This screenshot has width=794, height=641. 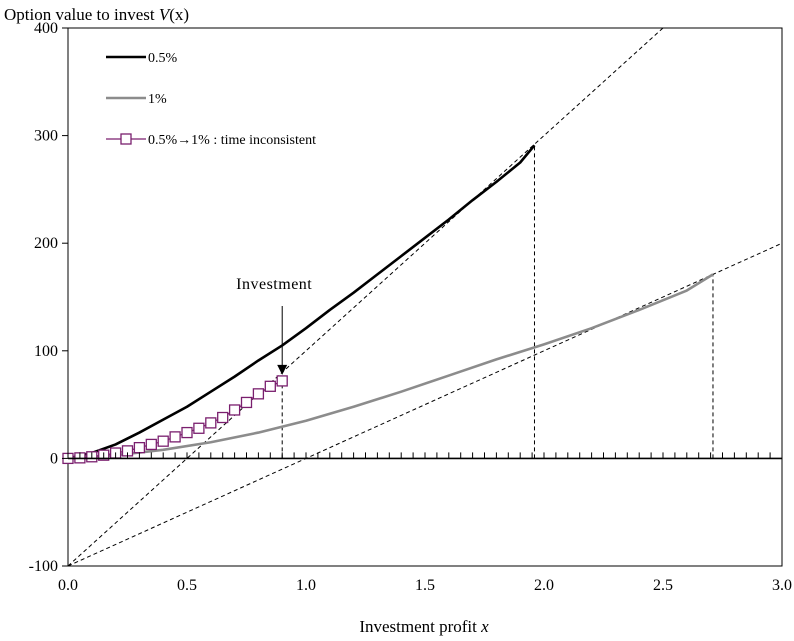 What do you see at coordinates (43, 566) in the screenshot?
I see `y-tick-label: -100` at bounding box center [43, 566].